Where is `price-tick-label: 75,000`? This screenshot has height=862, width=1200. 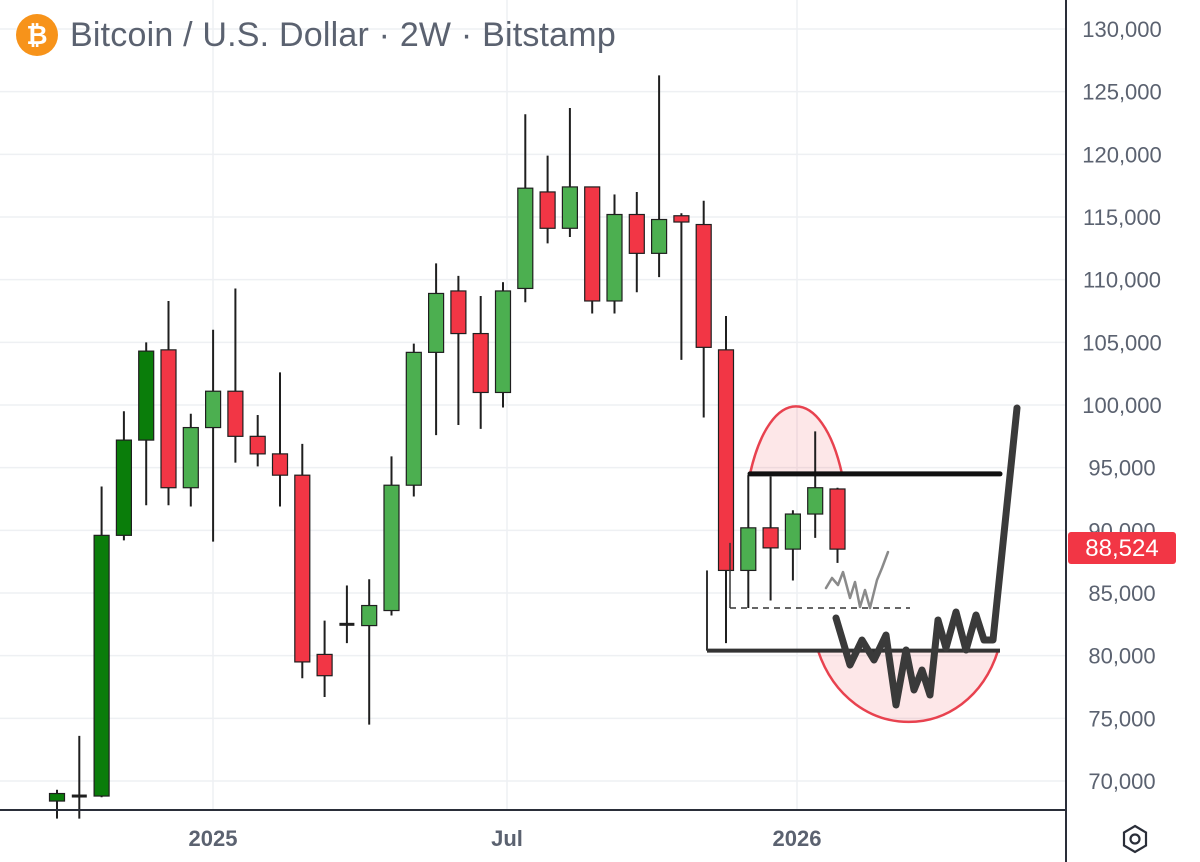 price-tick-label: 75,000 is located at coordinates (1121, 718).